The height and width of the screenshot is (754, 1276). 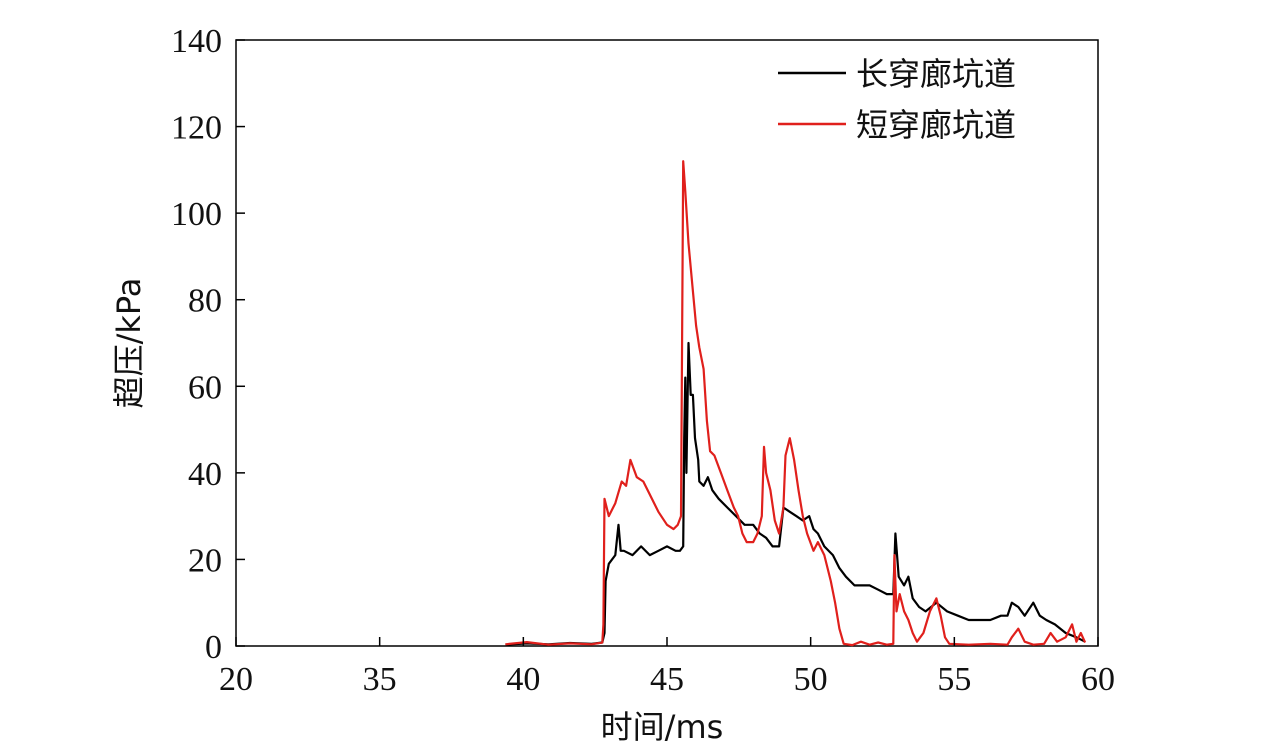 I want to click on y-tick-label: 0, so click(x=213, y=647).